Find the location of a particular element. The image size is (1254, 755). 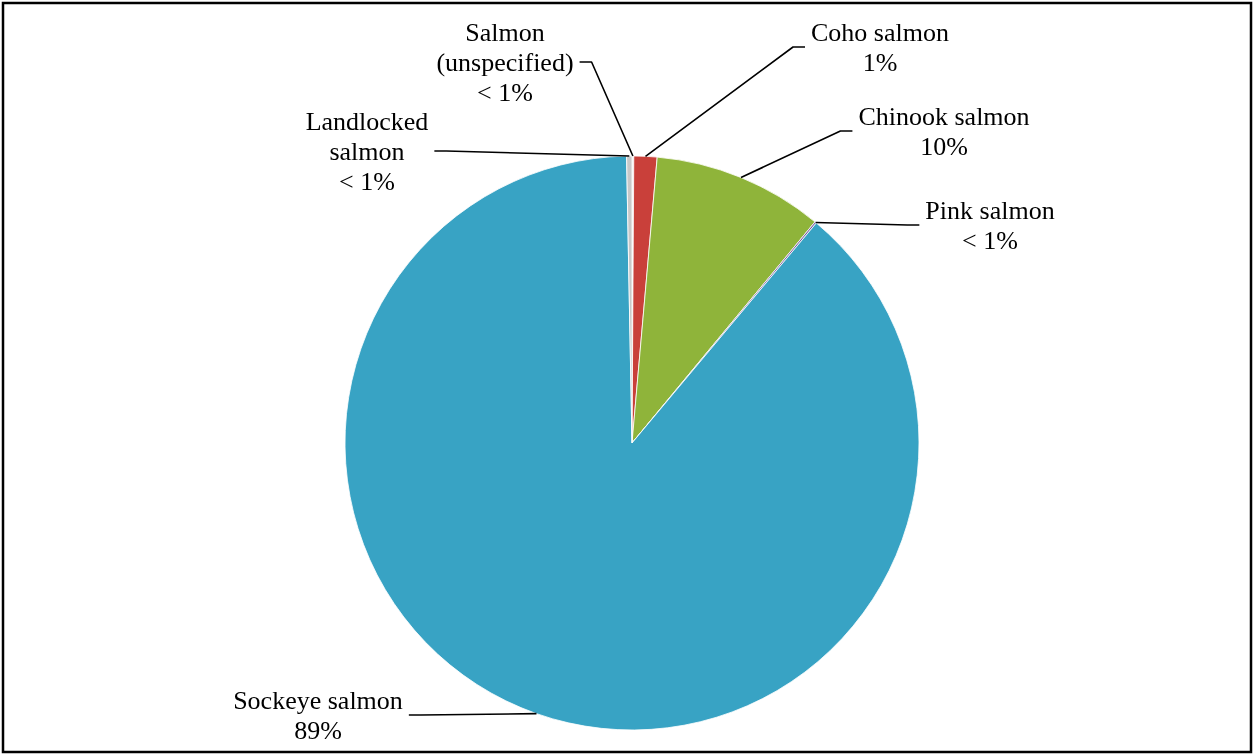

data-label: 1% is located at coordinates (880, 62).